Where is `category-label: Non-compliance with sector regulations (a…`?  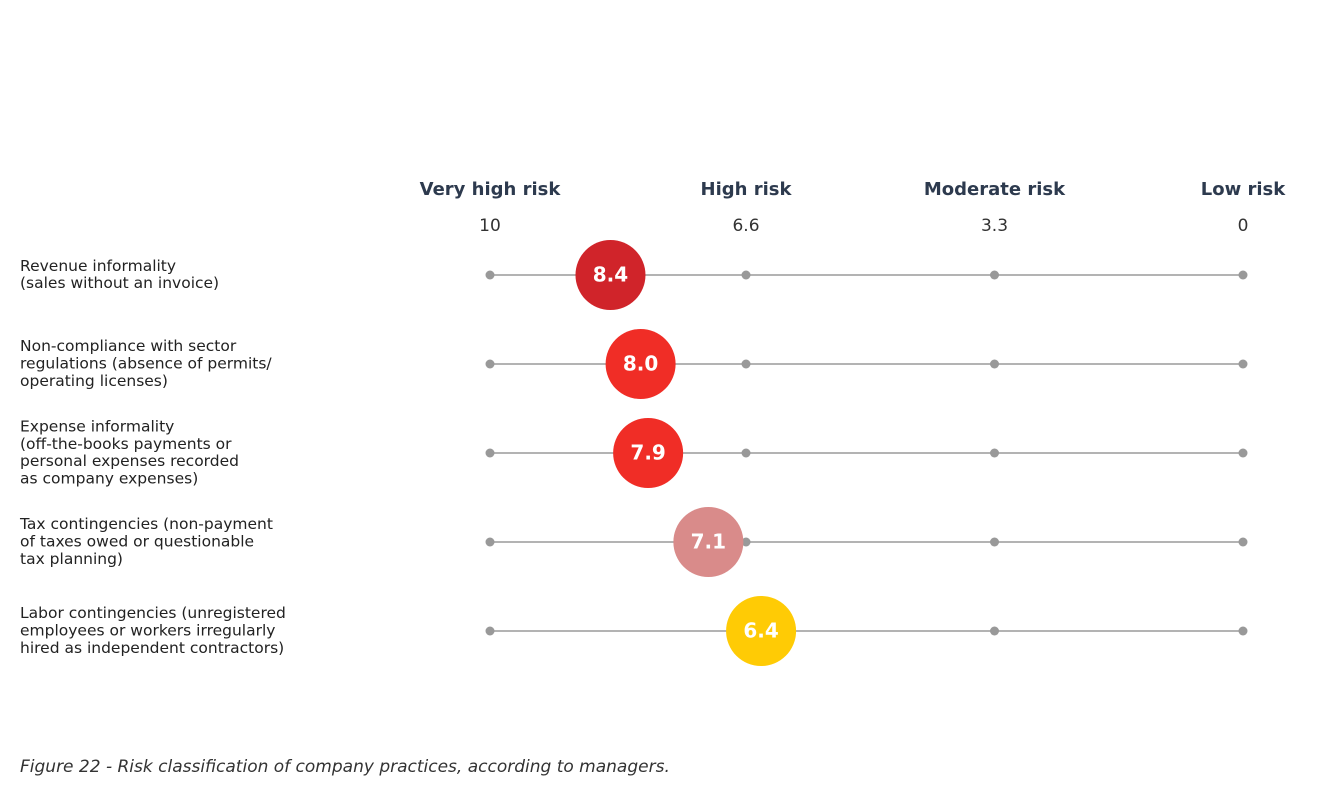
category-label: Non-compliance with sector regulations (a… is located at coordinates (146, 363).